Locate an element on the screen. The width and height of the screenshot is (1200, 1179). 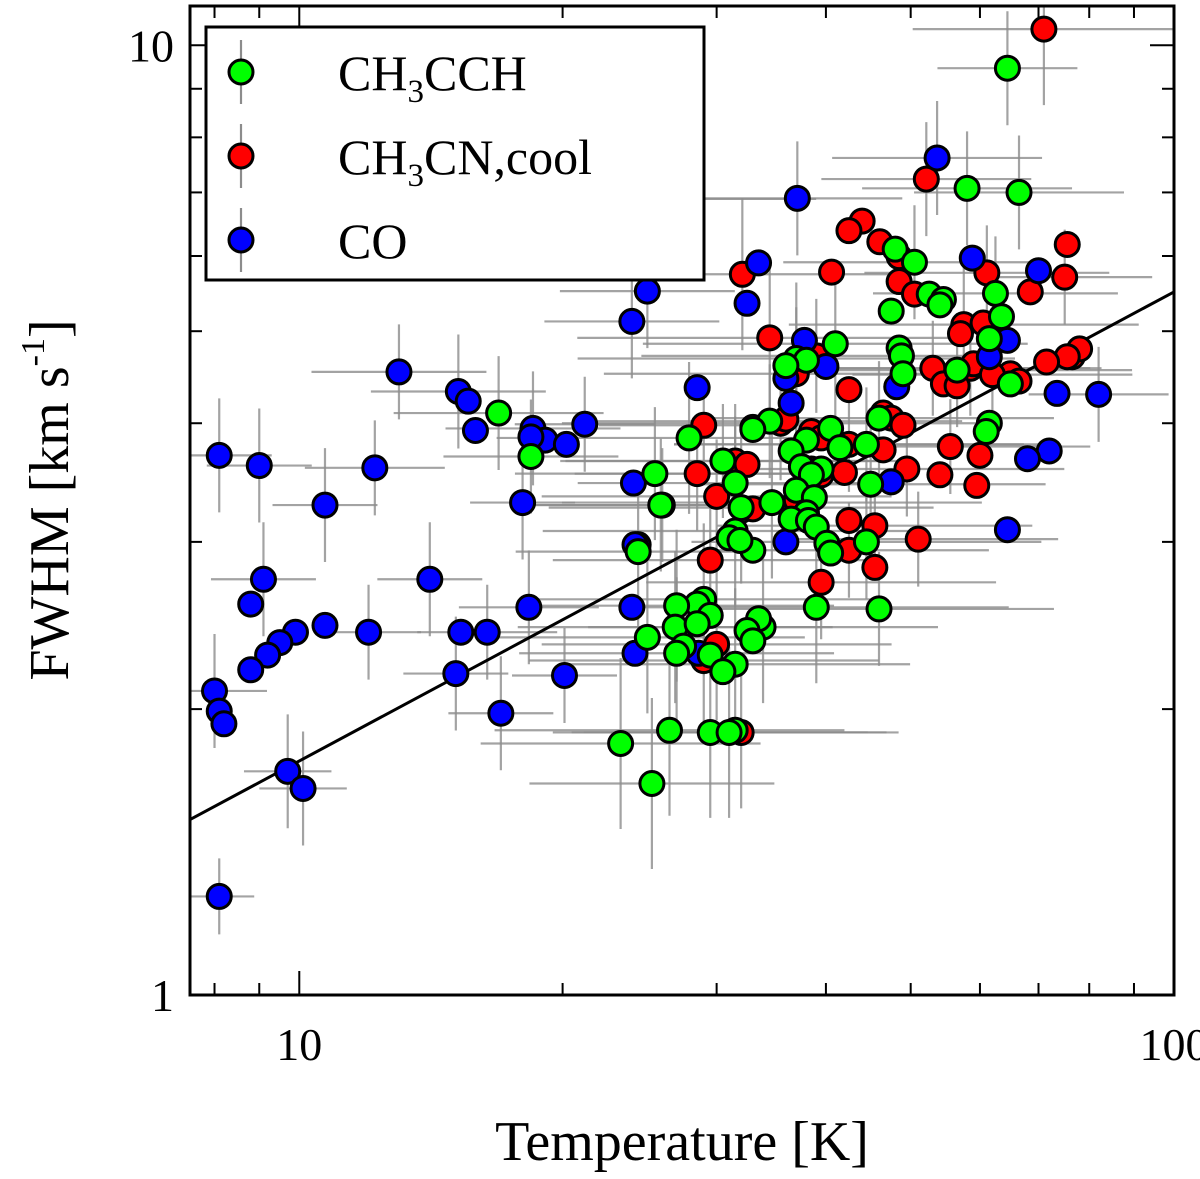
legend-label: CO is located at coordinates (372, 241).